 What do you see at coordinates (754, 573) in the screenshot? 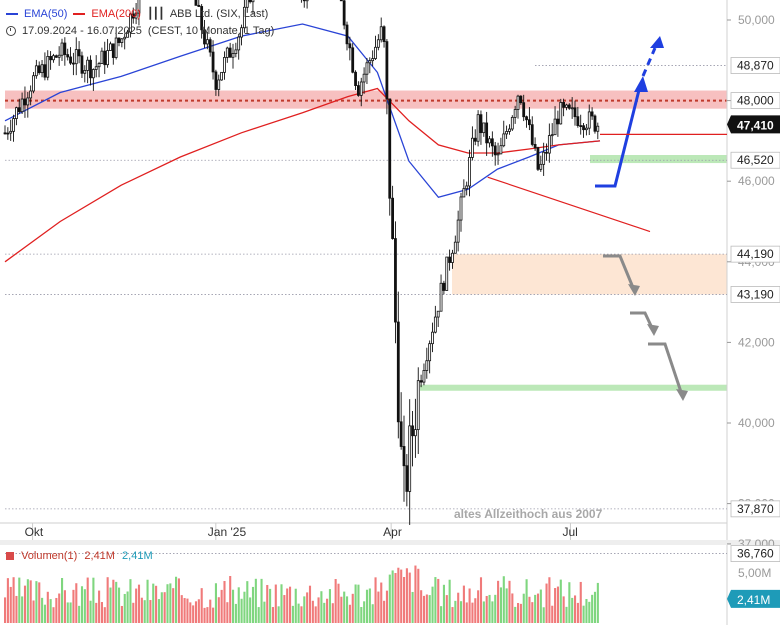
I see `volume-tick-label: 5,00M` at bounding box center [754, 573].